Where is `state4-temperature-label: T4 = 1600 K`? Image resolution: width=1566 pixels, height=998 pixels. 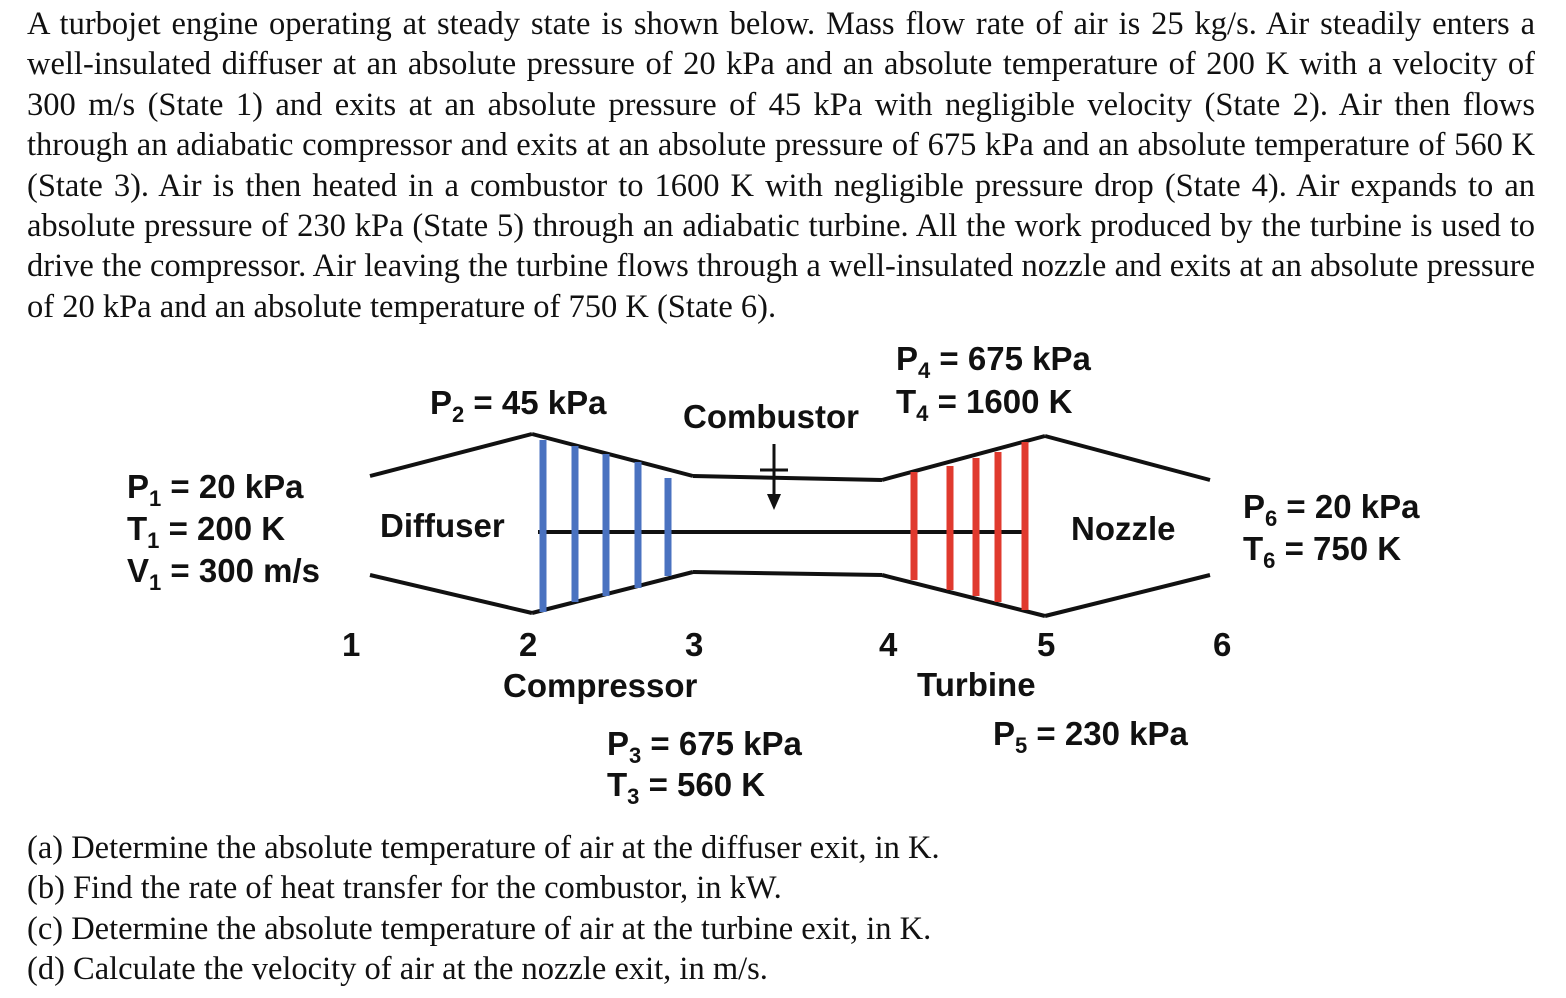 state4-temperature-label: T4 = 1600 K is located at coordinates (984, 404).